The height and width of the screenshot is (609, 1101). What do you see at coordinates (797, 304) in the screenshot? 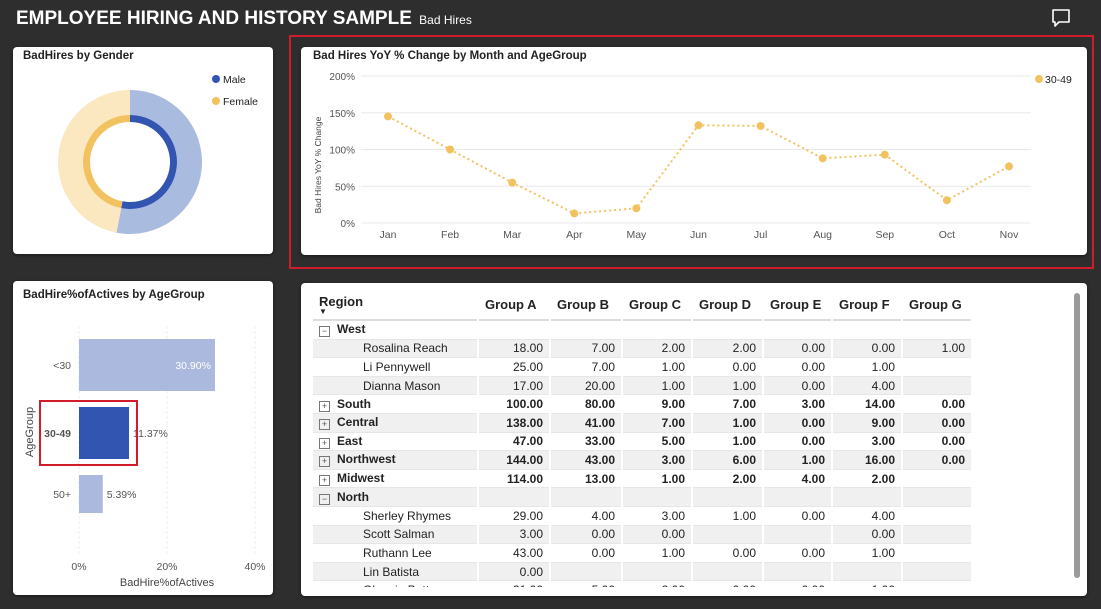
I see `column-header: Group E` at bounding box center [797, 304].